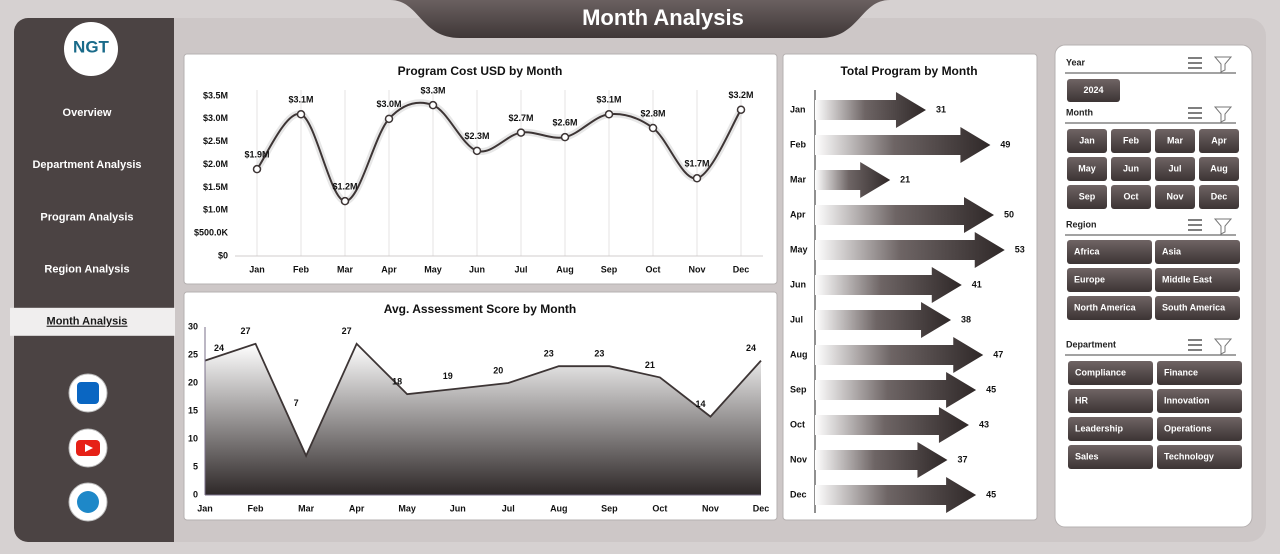 The width and height of the screenshot is (1280, 554). I want to click on sidebar, so click(94, 280).